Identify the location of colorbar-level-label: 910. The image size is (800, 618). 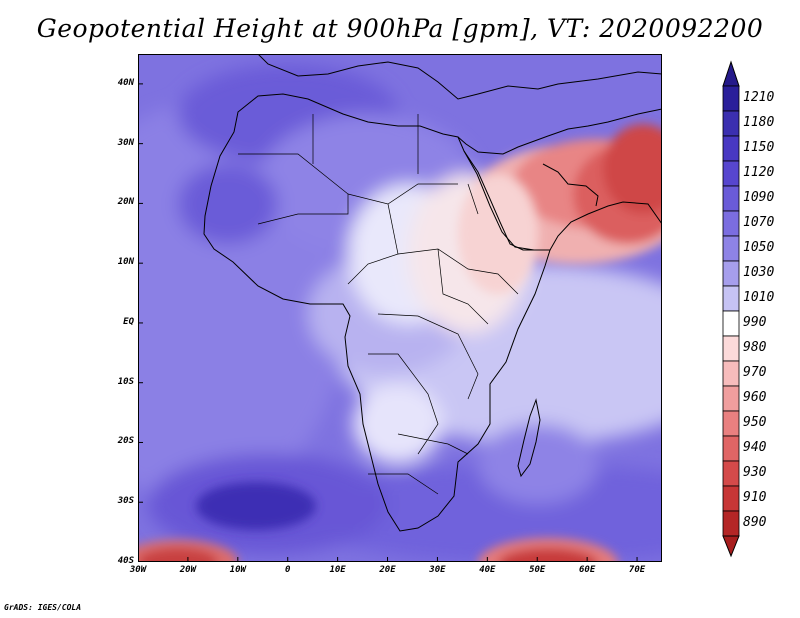
(755, 497).